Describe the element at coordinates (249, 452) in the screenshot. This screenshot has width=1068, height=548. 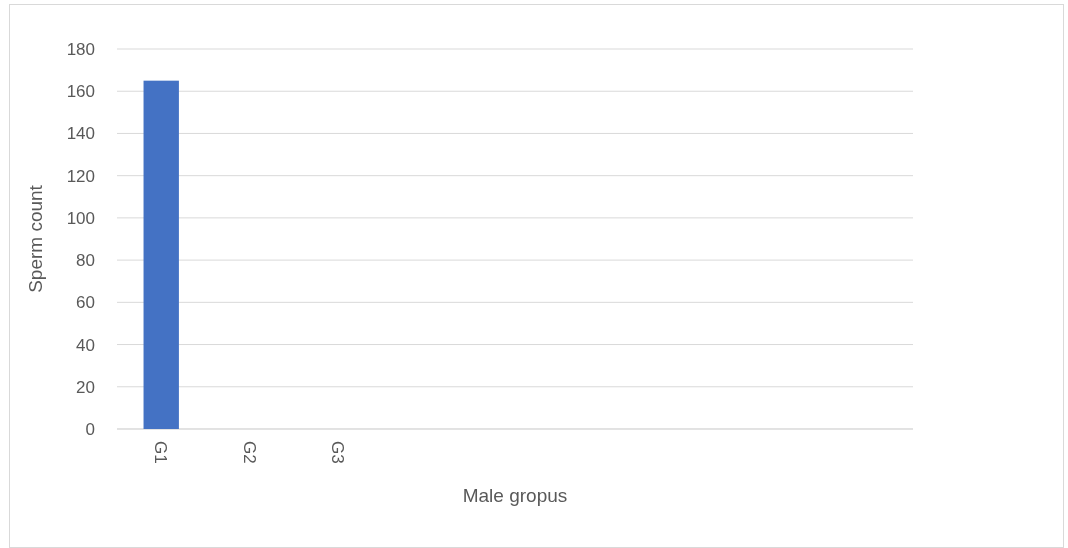
I see `x-tick-label: G2` at that location.